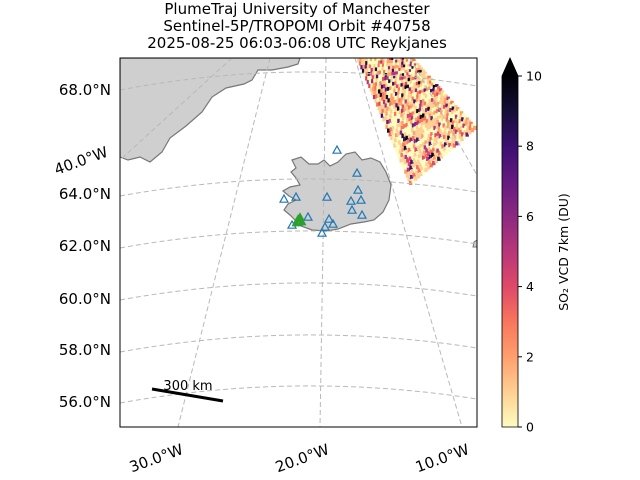 The width and height of the screenshot is (640, 480). What do you see at coordinates (530, 252) in the screenshot?
I see `colorbar-ticks: 0 2 4 6 8 10` at bounding box center [530, 252].